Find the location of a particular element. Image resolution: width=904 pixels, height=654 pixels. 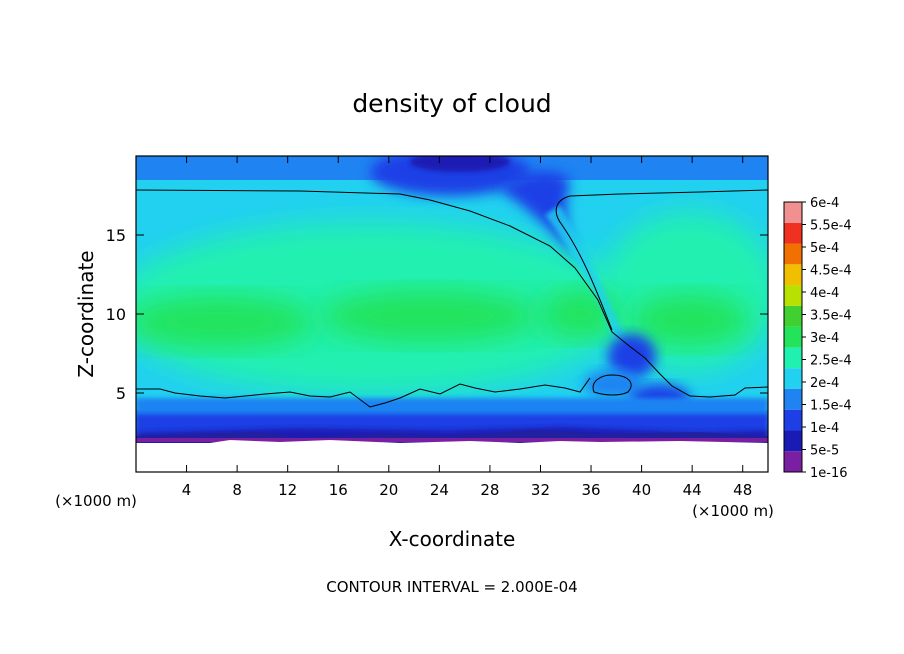

colorbar-label: 1.5e-4 is located at coordinates (831, 406).